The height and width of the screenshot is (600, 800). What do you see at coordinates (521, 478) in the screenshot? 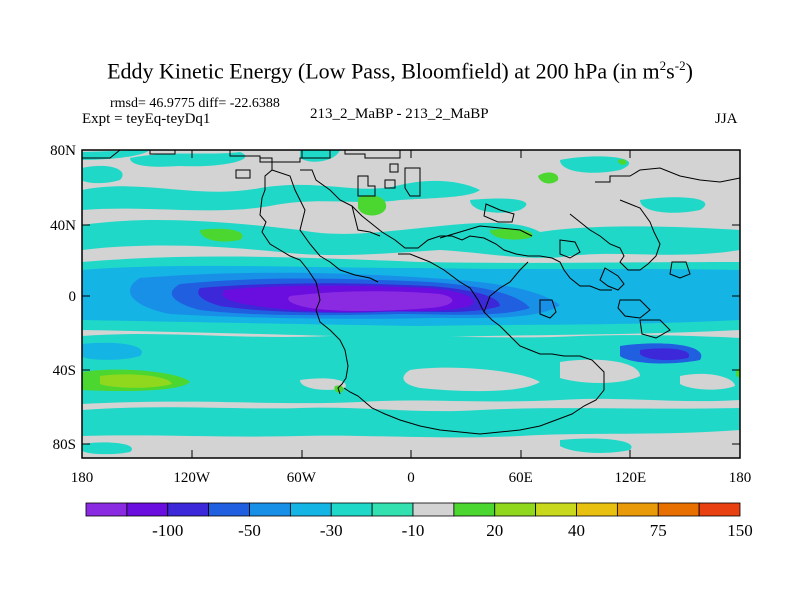
I see `x-tick-label: 60E` at bounding box center [521, 478].